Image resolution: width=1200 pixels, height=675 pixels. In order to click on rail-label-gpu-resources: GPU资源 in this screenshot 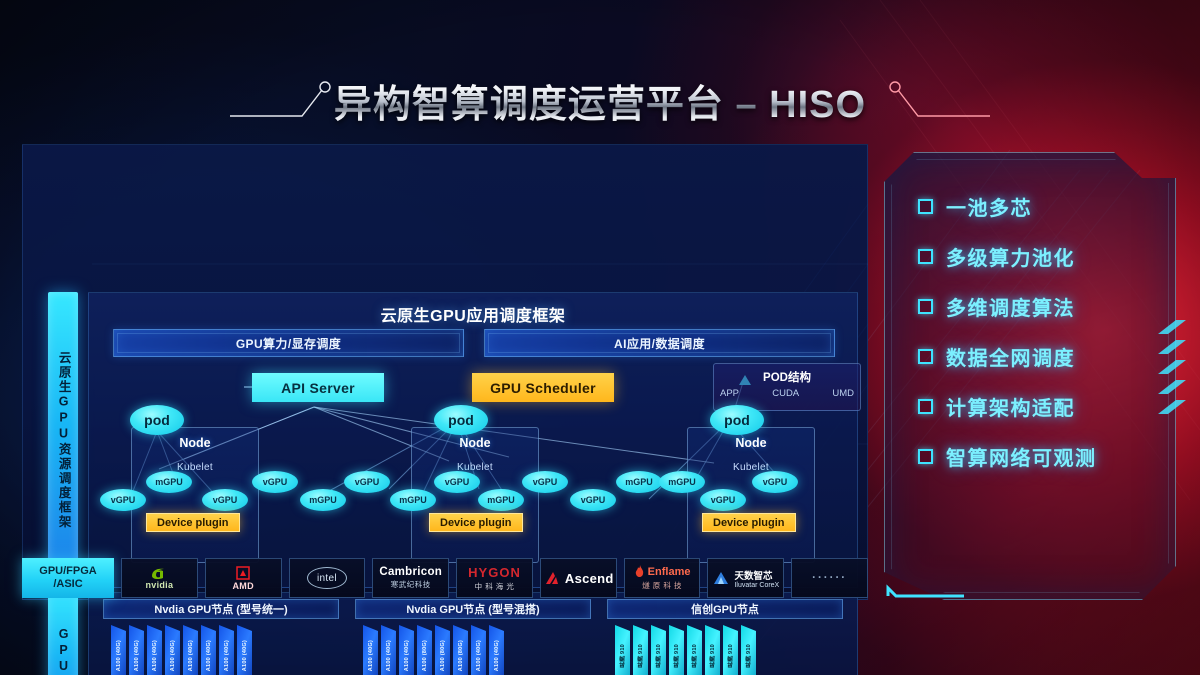, I will do `click(63, 650)`.